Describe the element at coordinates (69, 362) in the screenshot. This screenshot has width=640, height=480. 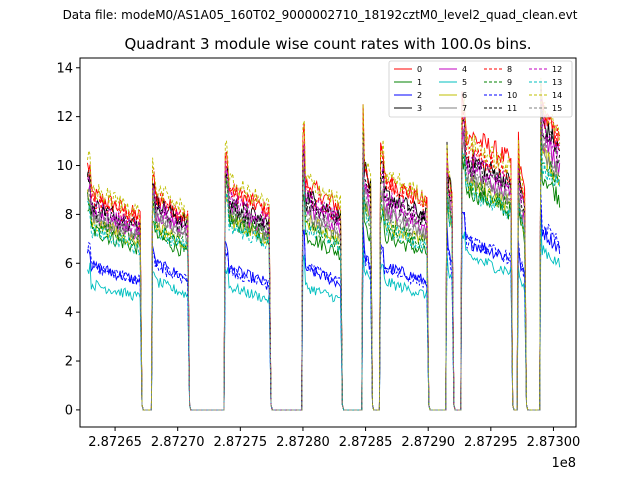
I see `y-tick-label: 2` at that location.